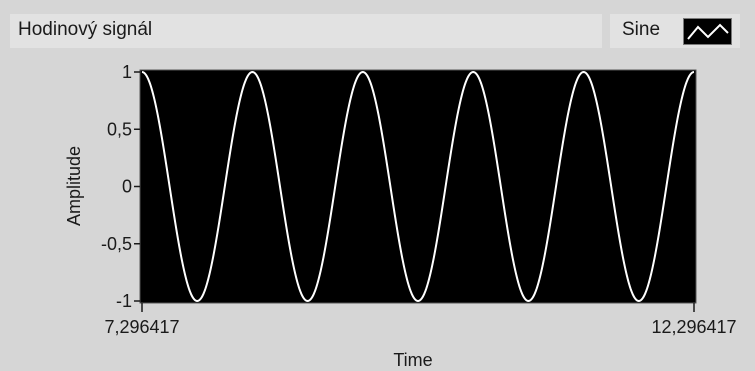 The width and height of the screenshot is (755, 371). Describe the element at coordinates (693, 327) in the screenshot. I see `x-tick-label: 12,296417` at that location.